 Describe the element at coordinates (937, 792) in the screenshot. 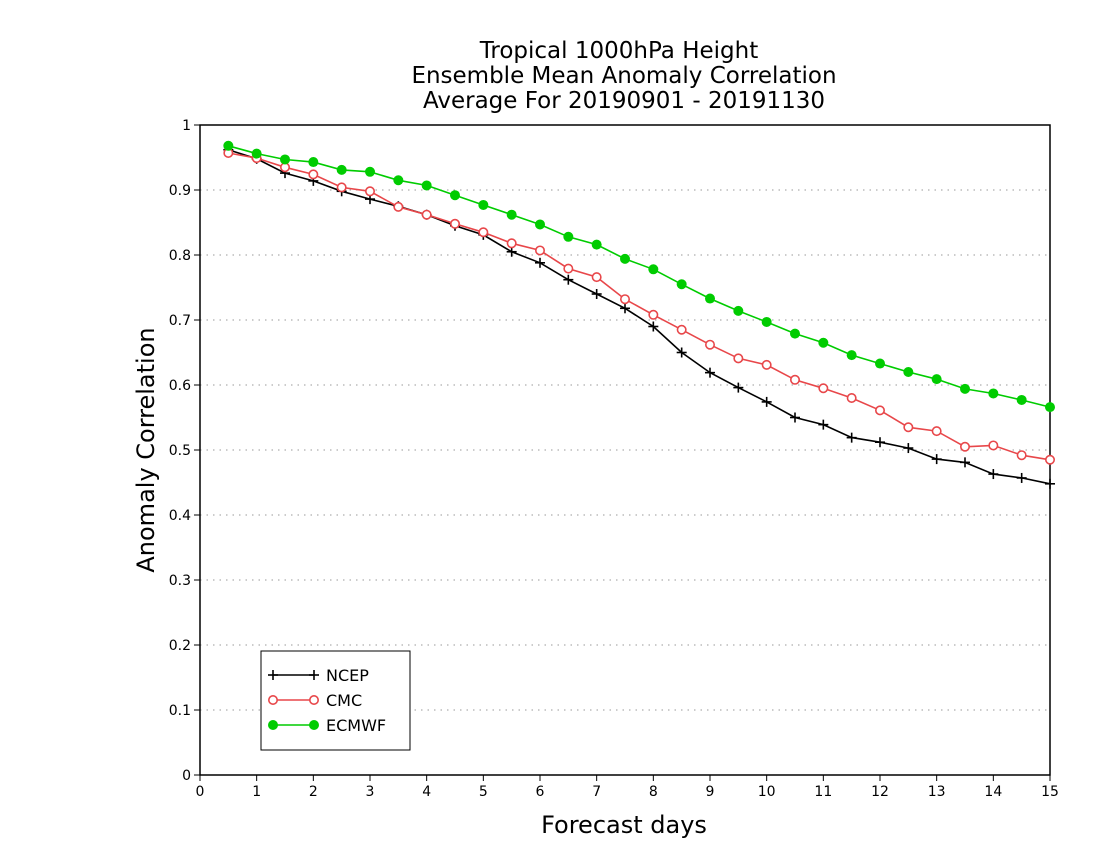

I see `x-tick-label: 13` at that location.